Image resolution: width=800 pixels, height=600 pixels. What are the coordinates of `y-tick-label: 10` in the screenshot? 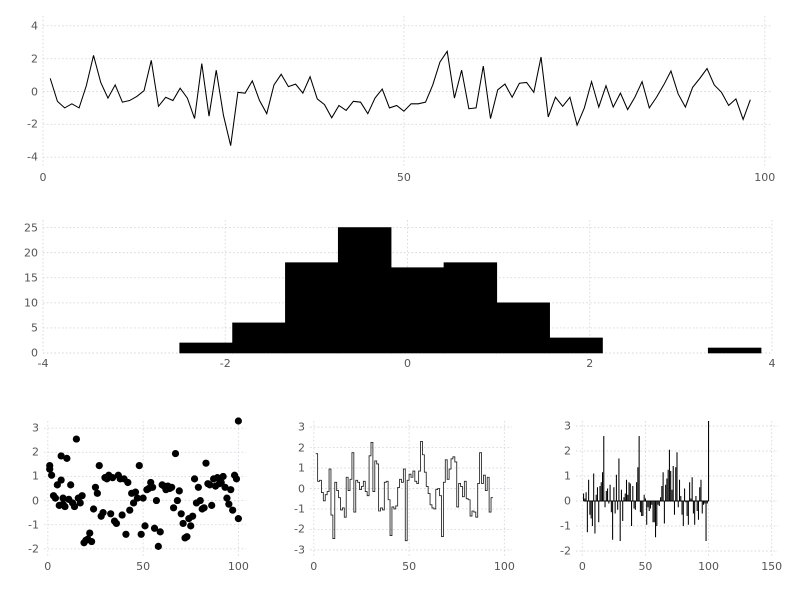 It's located at (31, 303).